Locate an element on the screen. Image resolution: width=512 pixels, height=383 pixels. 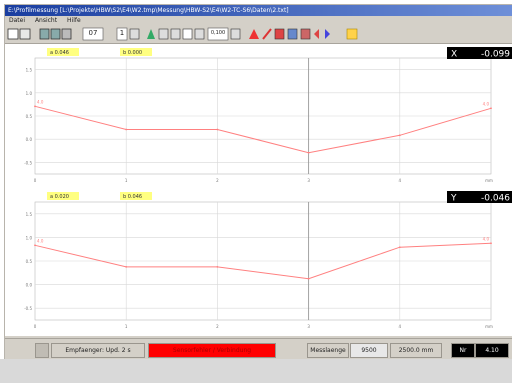
toolbar: 07 1 0,100 is located at coordinates (258, 34).